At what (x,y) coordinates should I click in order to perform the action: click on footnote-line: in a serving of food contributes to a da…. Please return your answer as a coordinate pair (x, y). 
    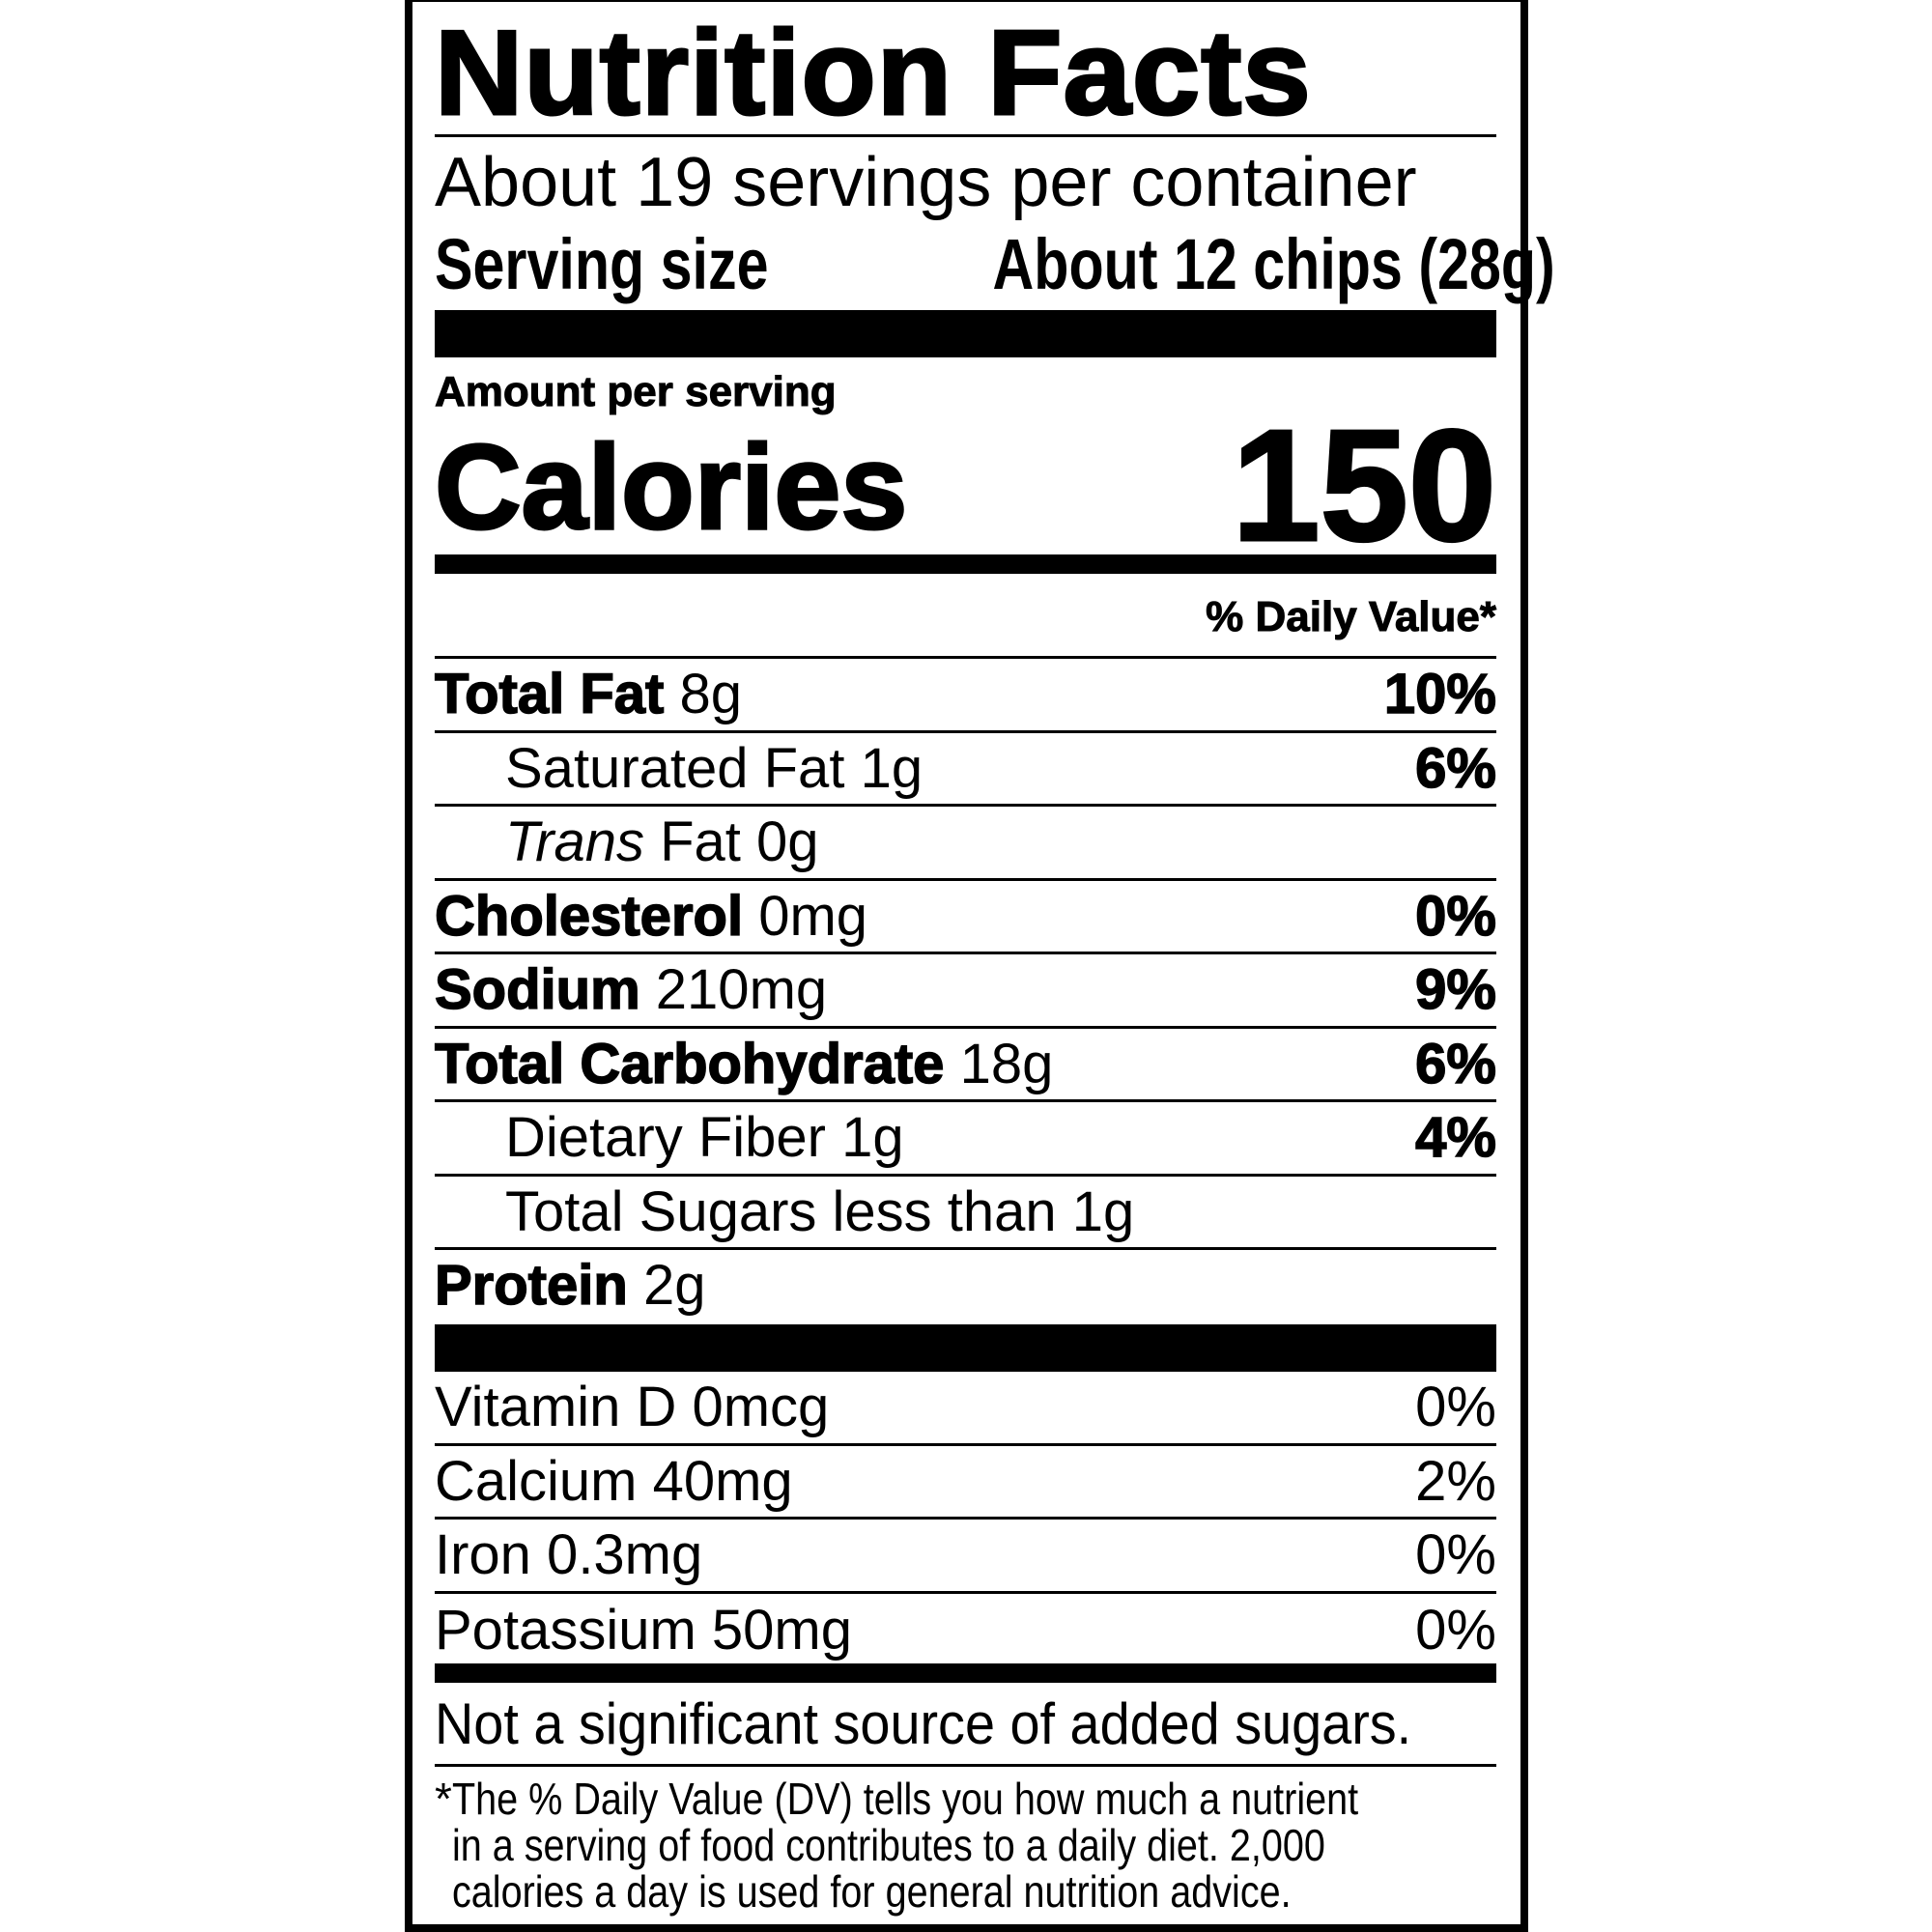
    Looking at the image, I should click on (888, 1845).